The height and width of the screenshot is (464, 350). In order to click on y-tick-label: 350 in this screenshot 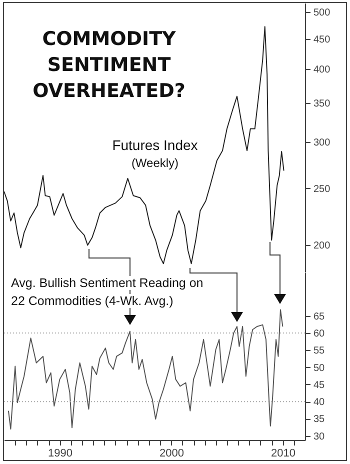, I will do `click(322, 104)`.